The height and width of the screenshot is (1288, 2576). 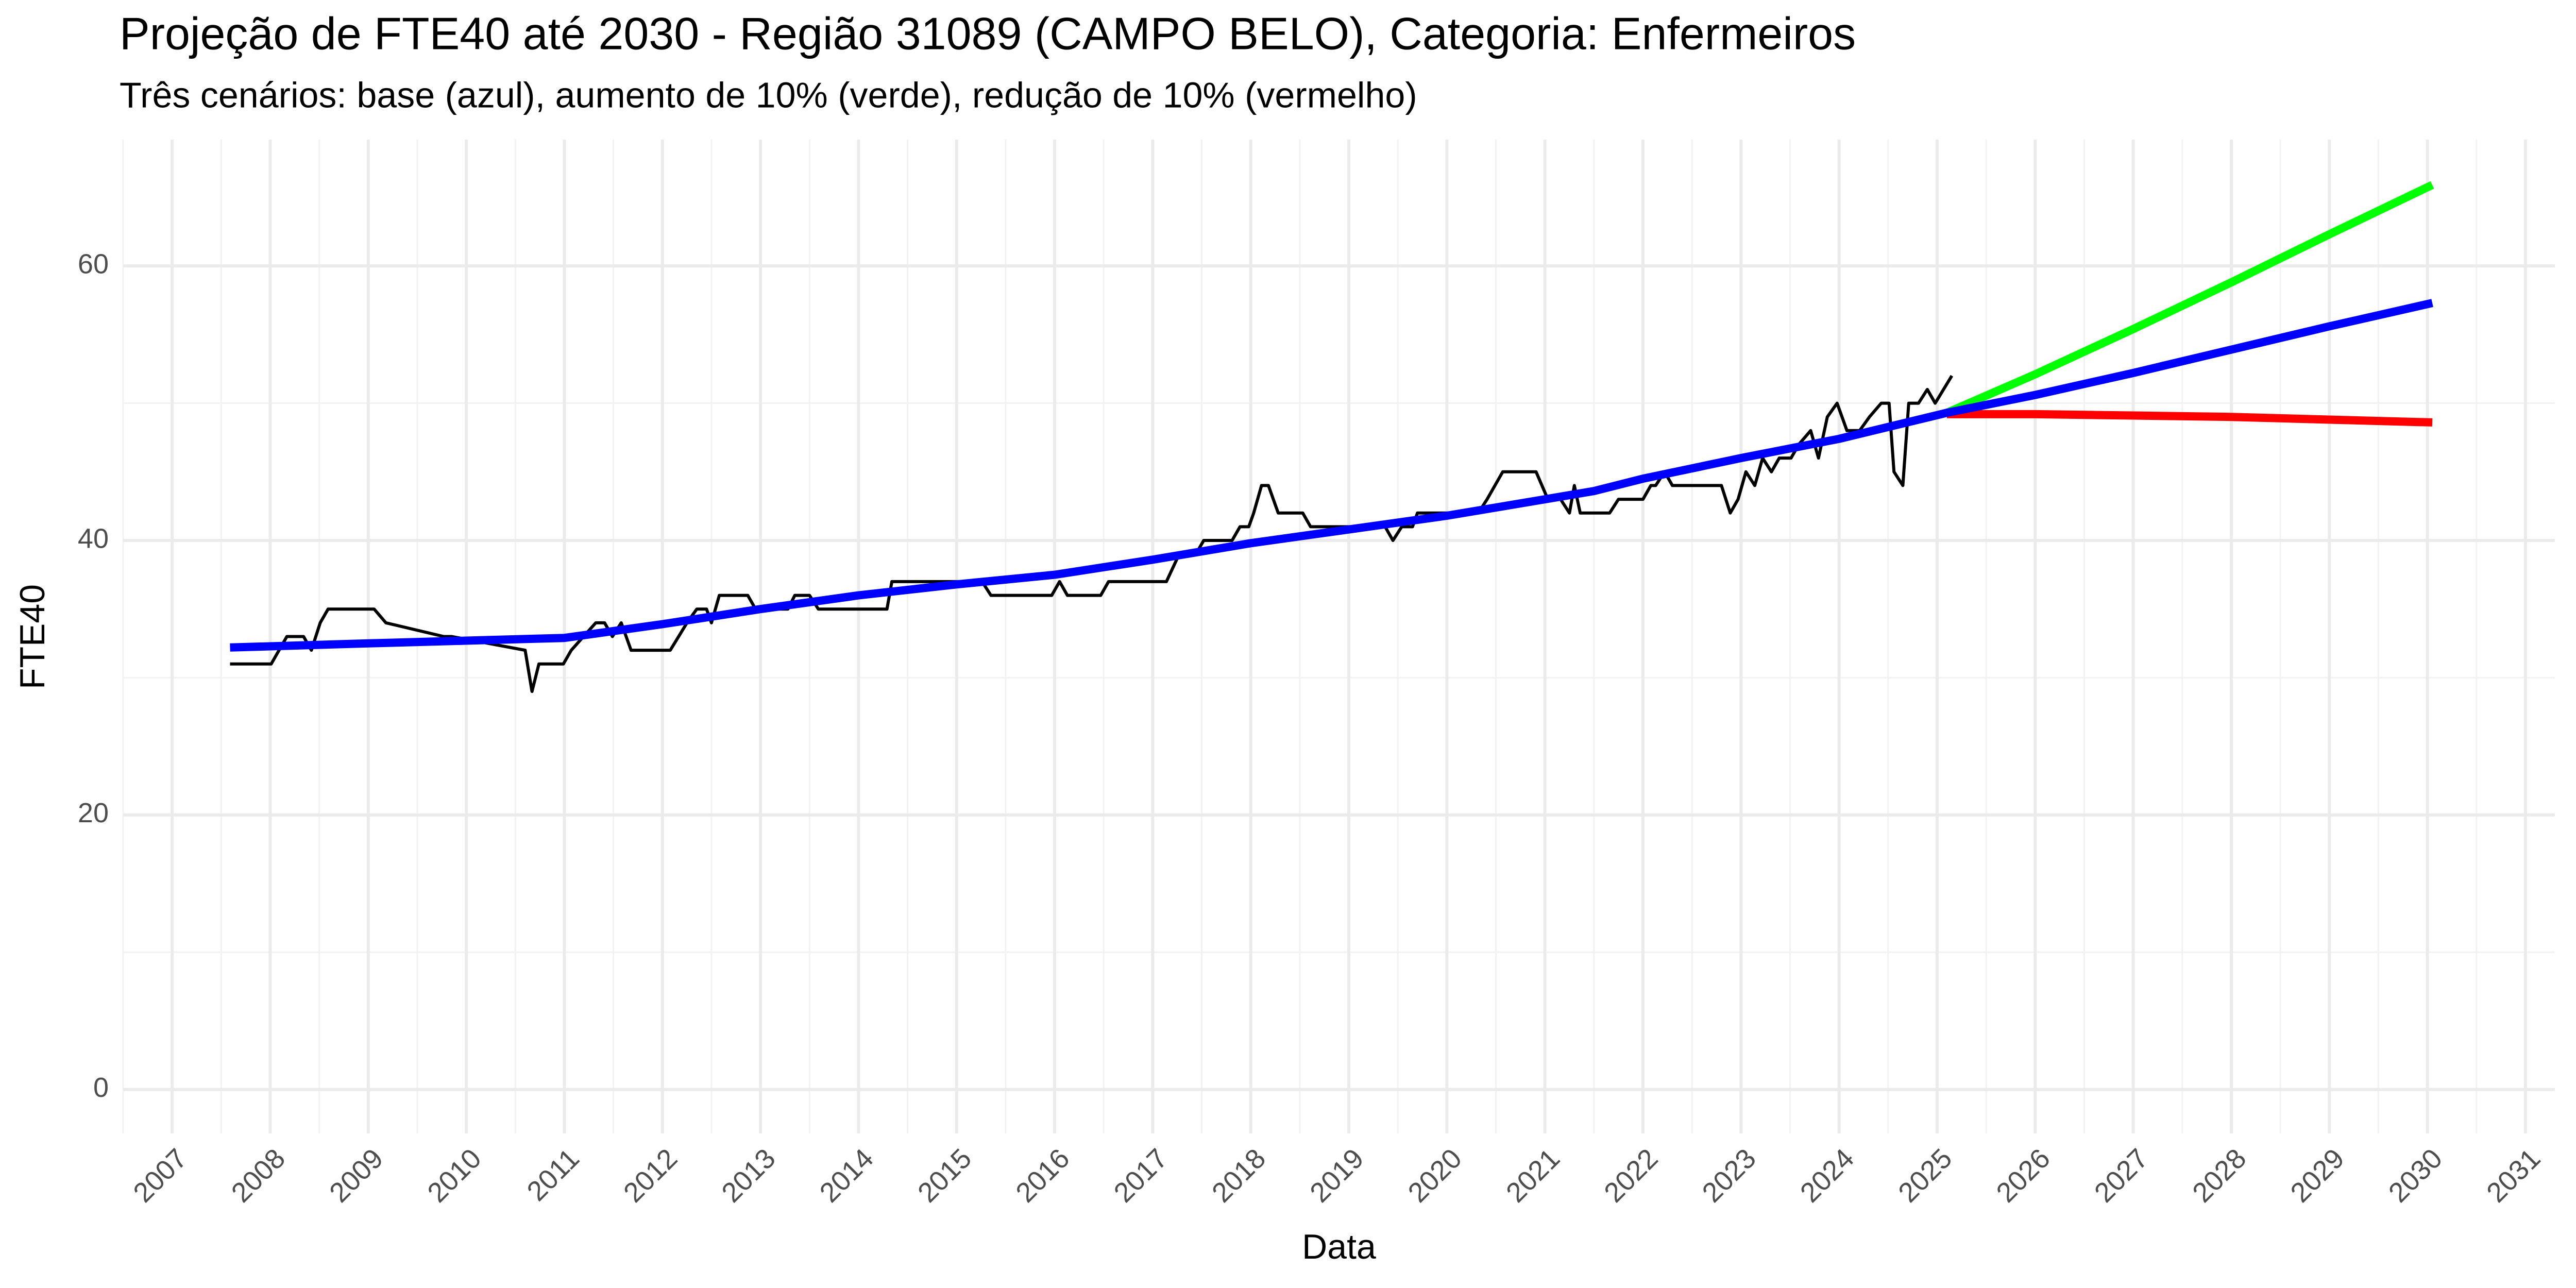 What do you see at coordinates (944, 1176) in the screenshot?
I see `x-tick-label: 2015` at bounding box center [944, 1176].